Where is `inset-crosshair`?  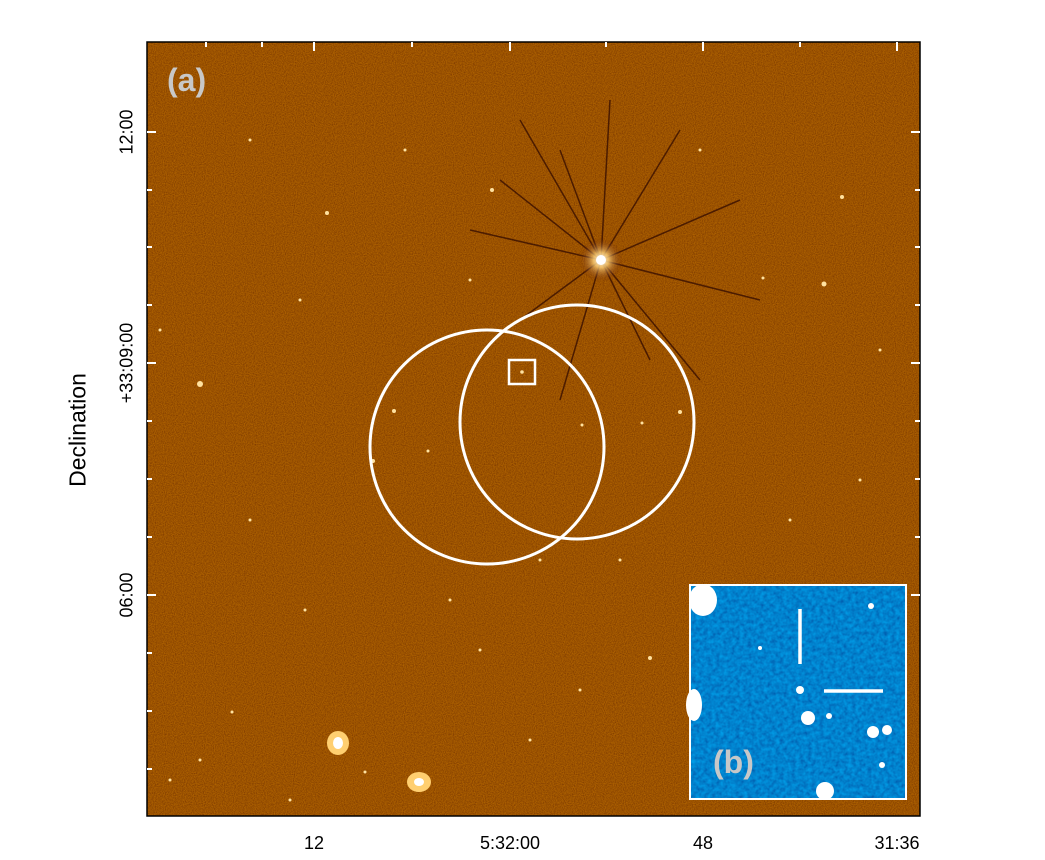 inset-crosshair is located at coordinates (840, 651).